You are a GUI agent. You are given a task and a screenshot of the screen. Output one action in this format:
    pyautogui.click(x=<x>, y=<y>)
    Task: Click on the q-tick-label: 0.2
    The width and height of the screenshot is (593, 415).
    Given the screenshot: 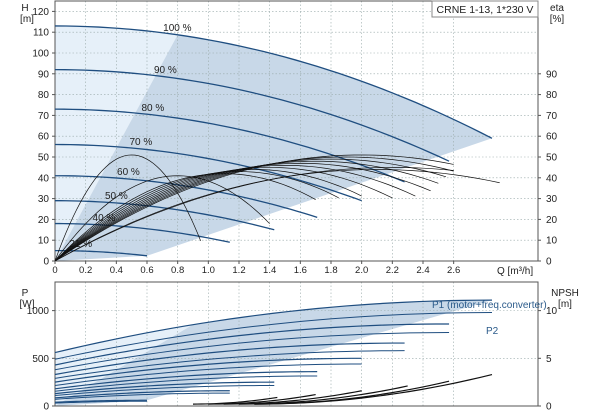 What is the action you would take?
    pyautogui.click(x=85, y=270)
    